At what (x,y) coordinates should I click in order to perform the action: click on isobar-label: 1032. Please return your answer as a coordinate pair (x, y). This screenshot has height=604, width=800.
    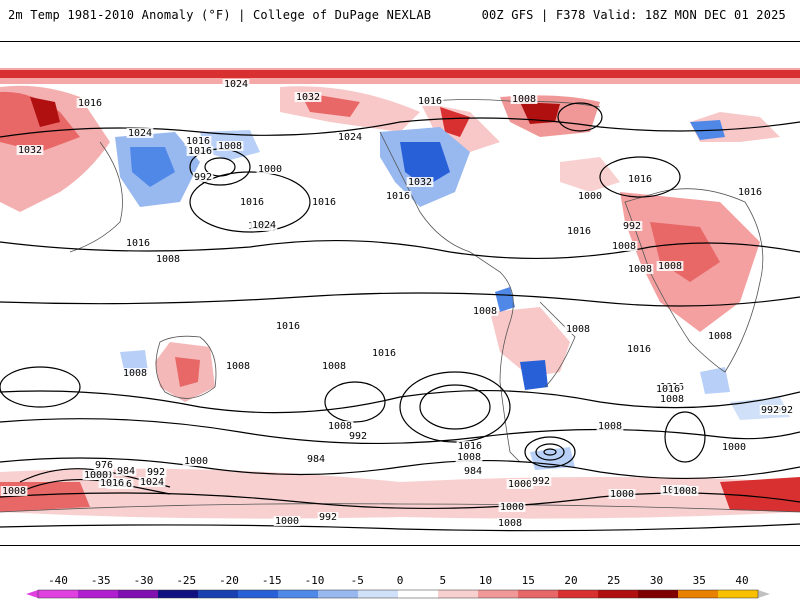
    Looking at the image, I should click on (30, 150).